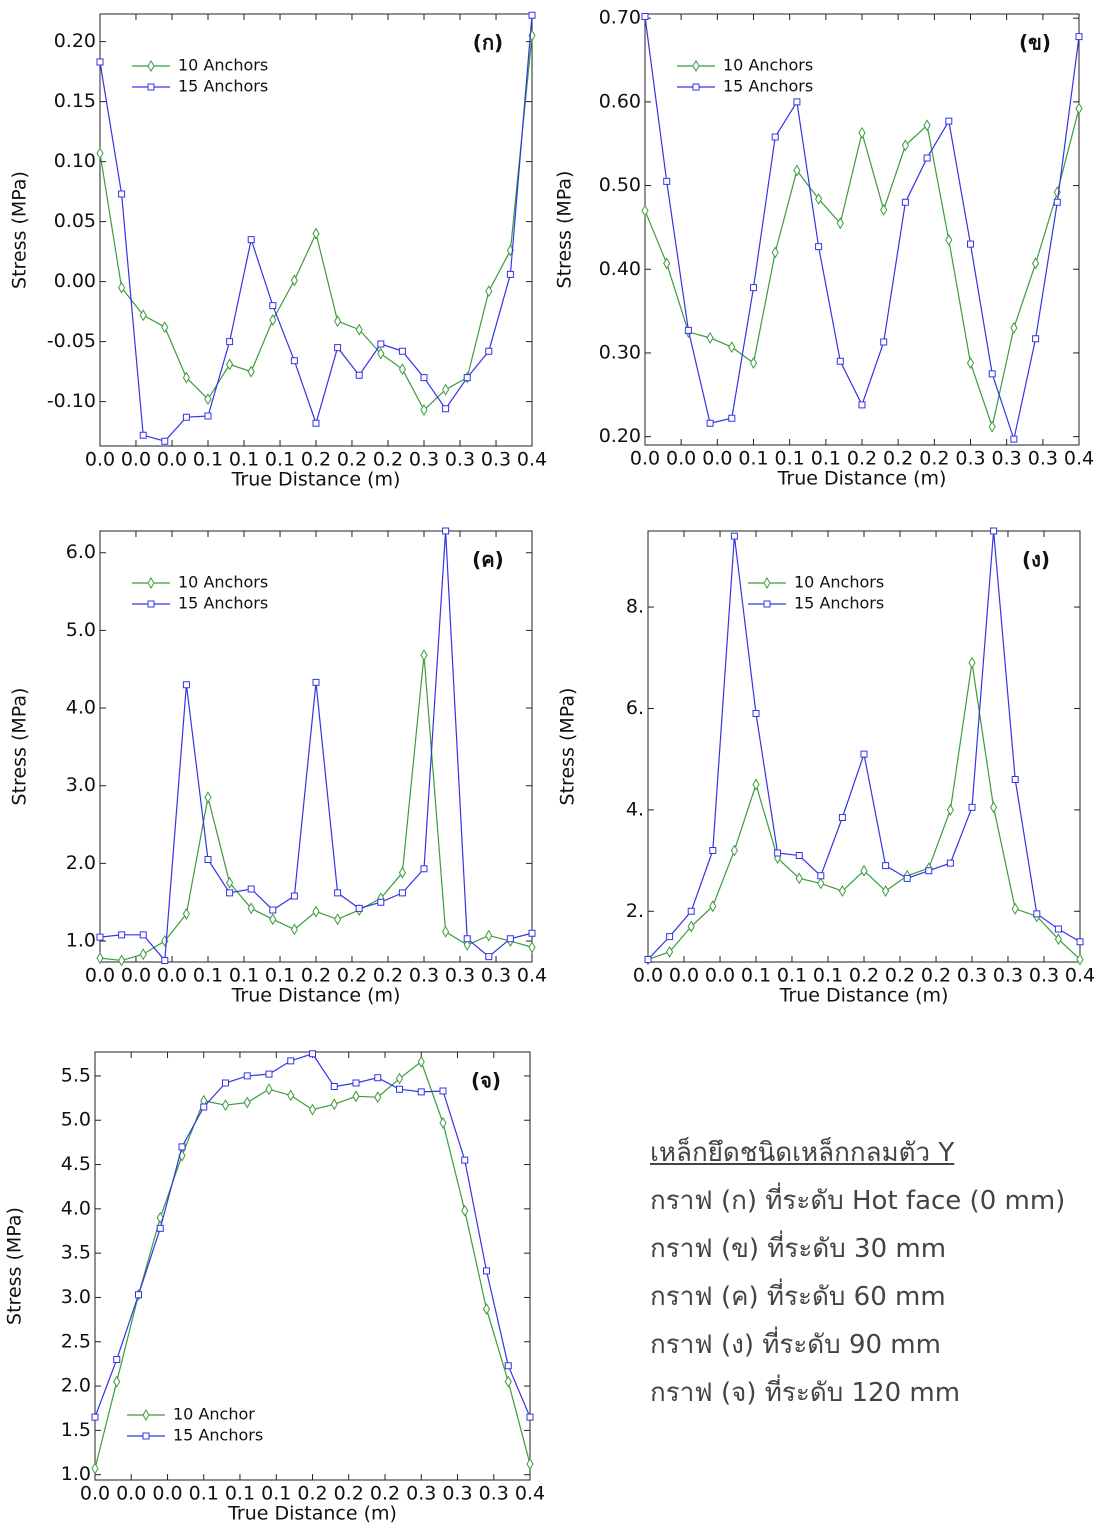 This screenshot has width=1102, height=1530. I want to click on text-line: กราฟ (จ) ที่ระดับ 120 mm, so click(805, 1393).